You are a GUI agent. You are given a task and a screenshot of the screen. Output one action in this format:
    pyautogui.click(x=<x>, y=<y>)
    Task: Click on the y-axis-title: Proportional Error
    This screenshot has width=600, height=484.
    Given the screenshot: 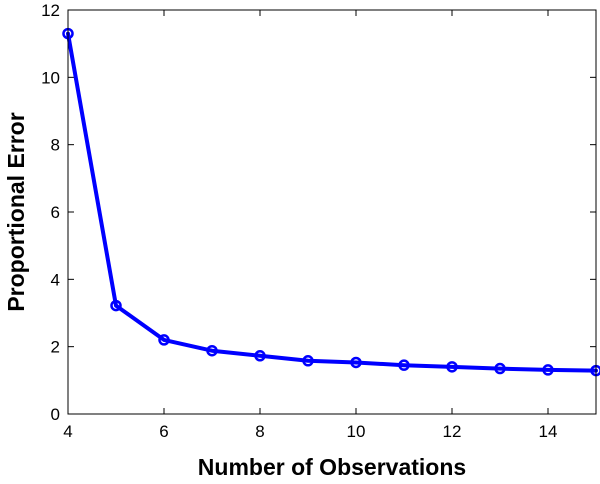 What is the action you would take?
    pyautogui.click(x=16, y=211)
    